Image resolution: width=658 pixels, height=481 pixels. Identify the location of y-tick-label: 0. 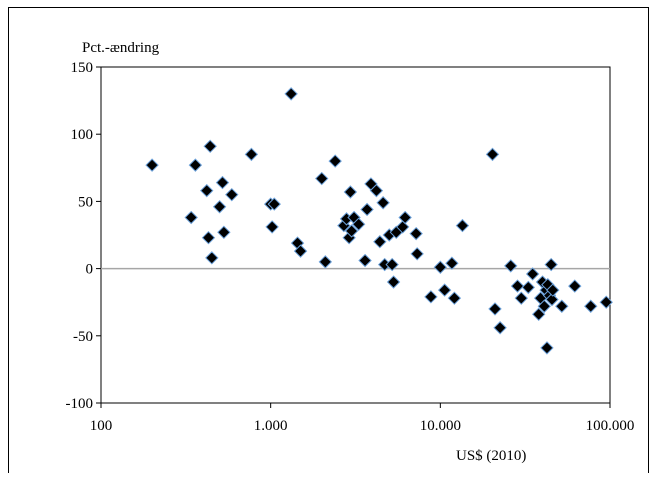
(90, 270).